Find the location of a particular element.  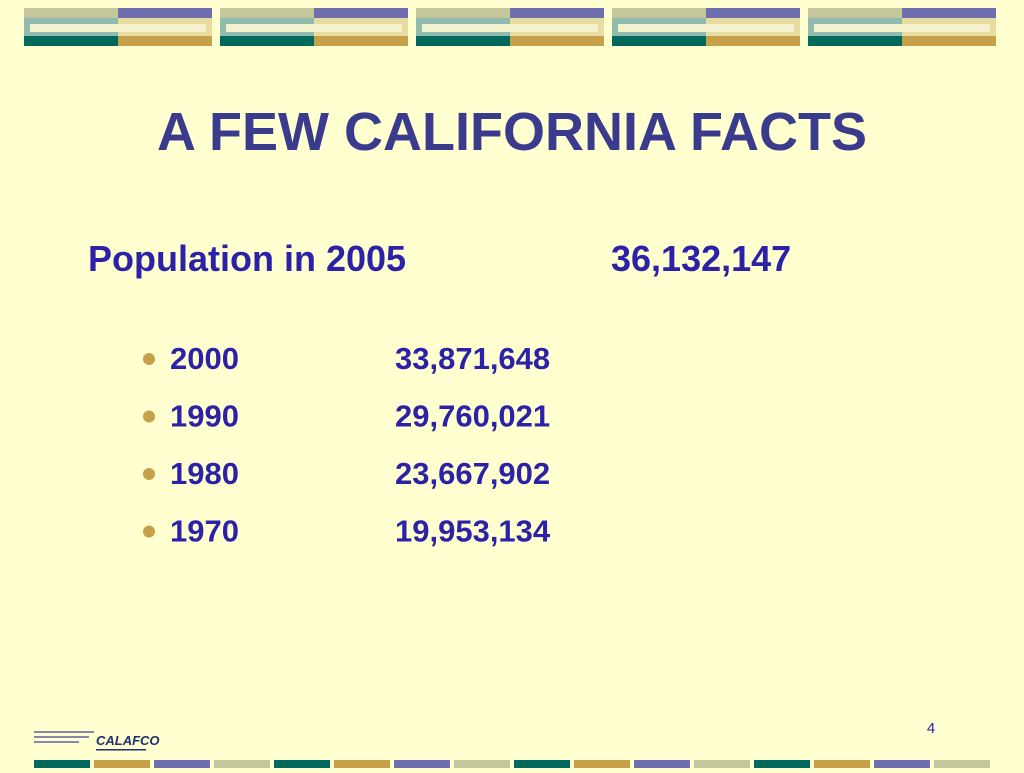

logo-text: CALAFCO is located at coordinates (128, 740).